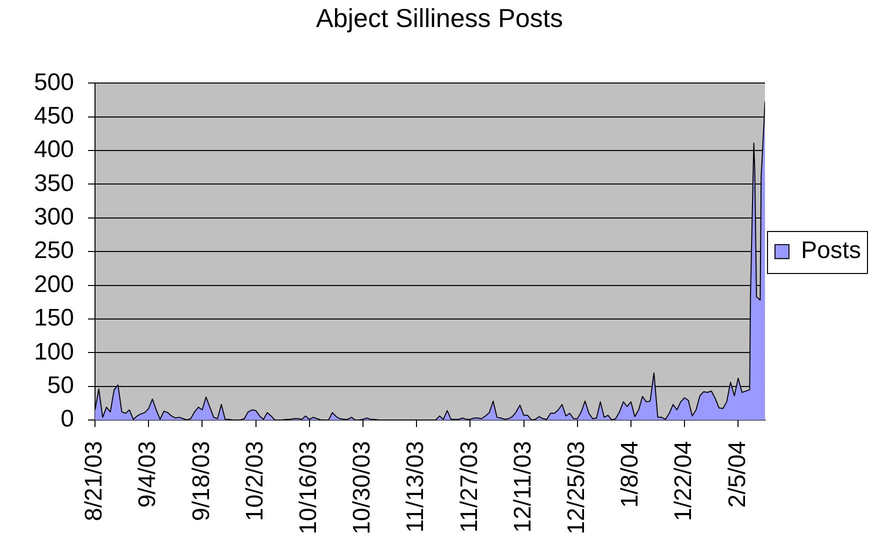  What do you see at coordinates (54, 116) in the screenshot?
I see `y-tick-label: 450` at bounding box center [54, 116].